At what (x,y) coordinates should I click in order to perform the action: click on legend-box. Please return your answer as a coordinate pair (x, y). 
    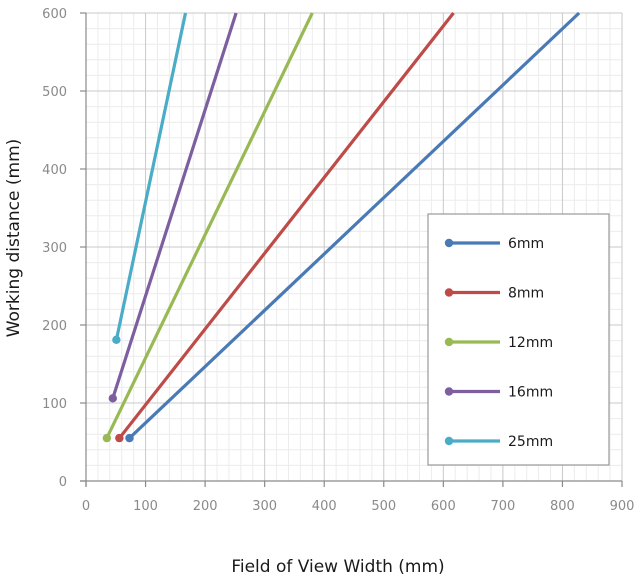
    Looking at the image, I should click on (518, 339).